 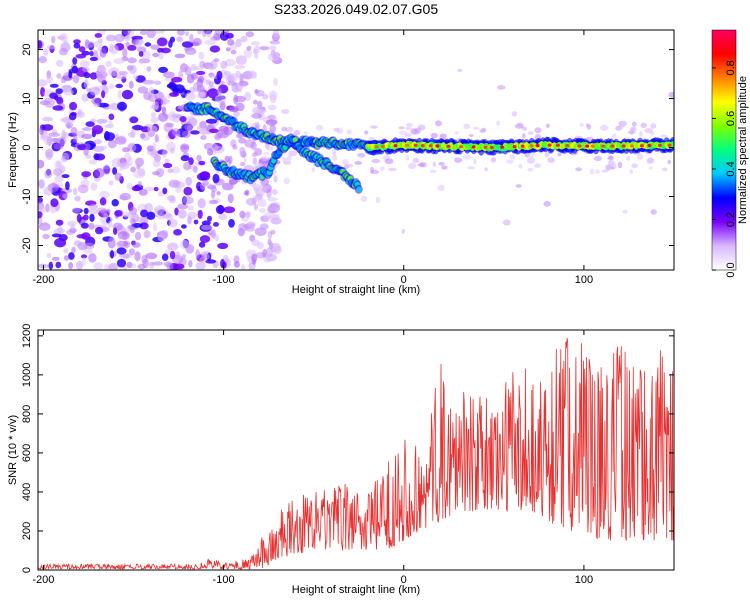 I want to click on colorbar-tick-label: 0.0, so click(x=731, y=269).